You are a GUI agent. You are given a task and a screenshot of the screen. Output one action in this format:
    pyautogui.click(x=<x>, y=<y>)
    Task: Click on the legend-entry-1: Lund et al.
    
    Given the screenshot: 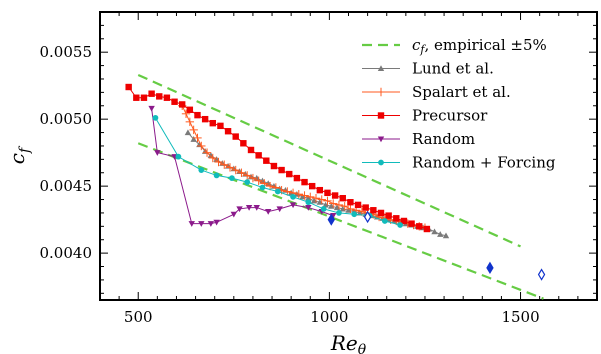 What is the action you would take?
    pyautogui.click(x=428, y=69)
    